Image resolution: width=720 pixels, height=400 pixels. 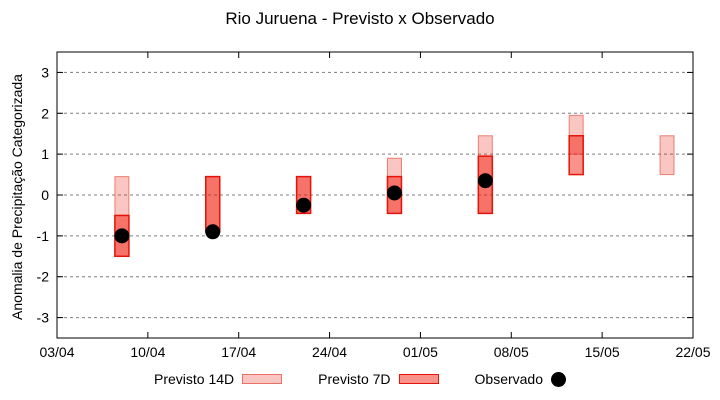 I want to click on previsto-14d-swatch-icon, so click(x=262, y=379).